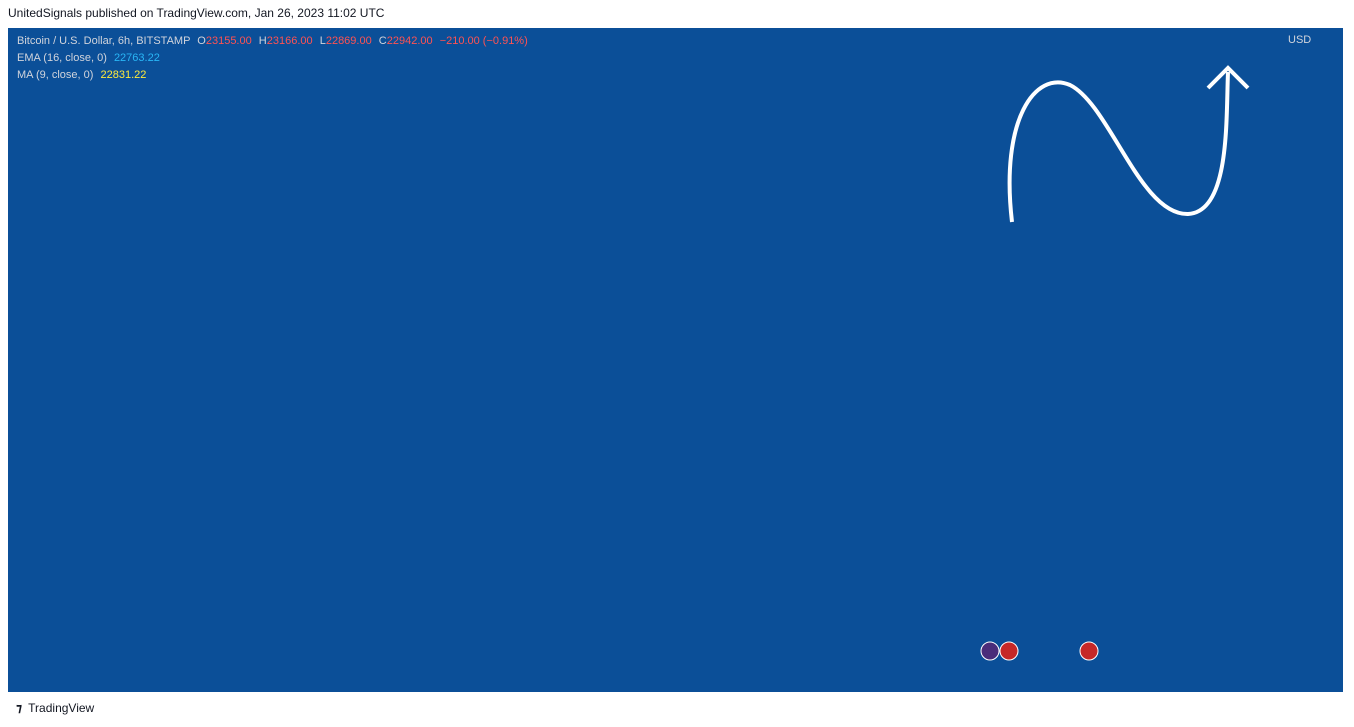 The image size is (1354, 727). I want to click on ema-legend: EMA (16, close, 0) 22763.22, so click(88, 58).